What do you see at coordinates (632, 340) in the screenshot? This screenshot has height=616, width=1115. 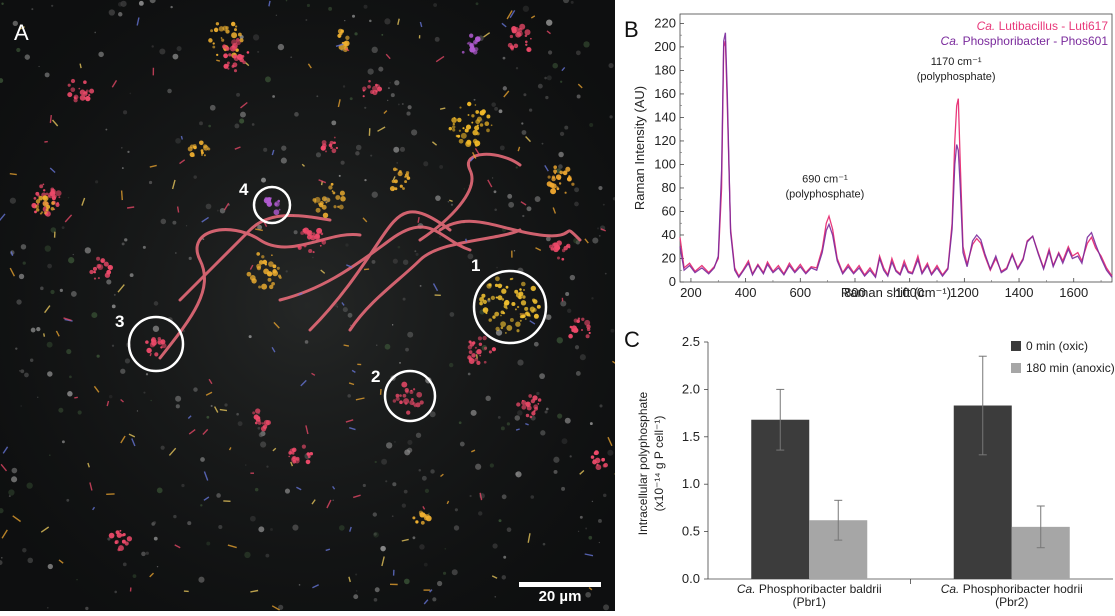 I see `panel-letter-c: C` at bounding box center [632, 340].